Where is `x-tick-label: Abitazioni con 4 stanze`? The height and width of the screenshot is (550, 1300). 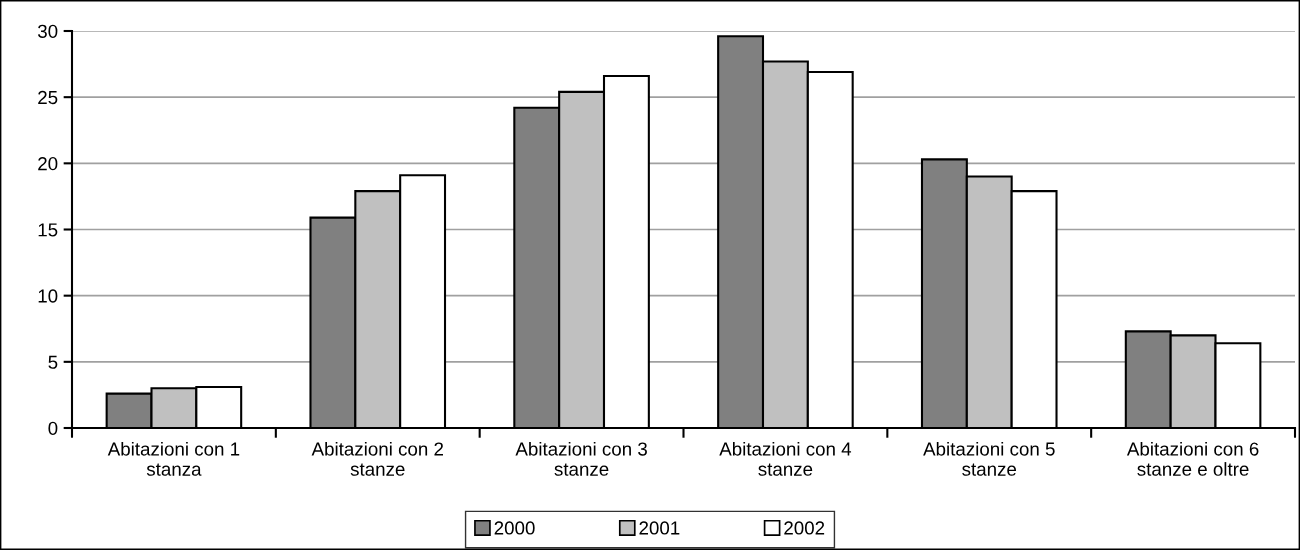 x-tick-label: Abitazioni con 4 stanze is located at coordinates (785, 458).